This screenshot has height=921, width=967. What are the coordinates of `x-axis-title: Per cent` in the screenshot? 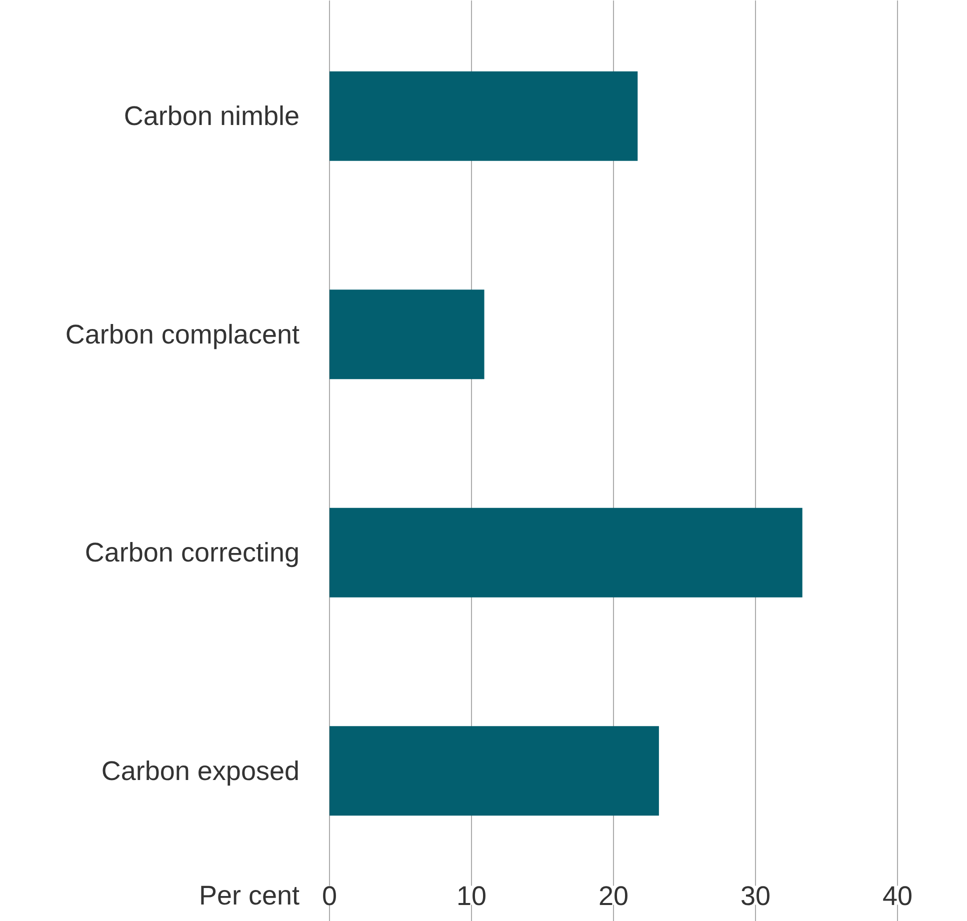 It's located at (249, 895).